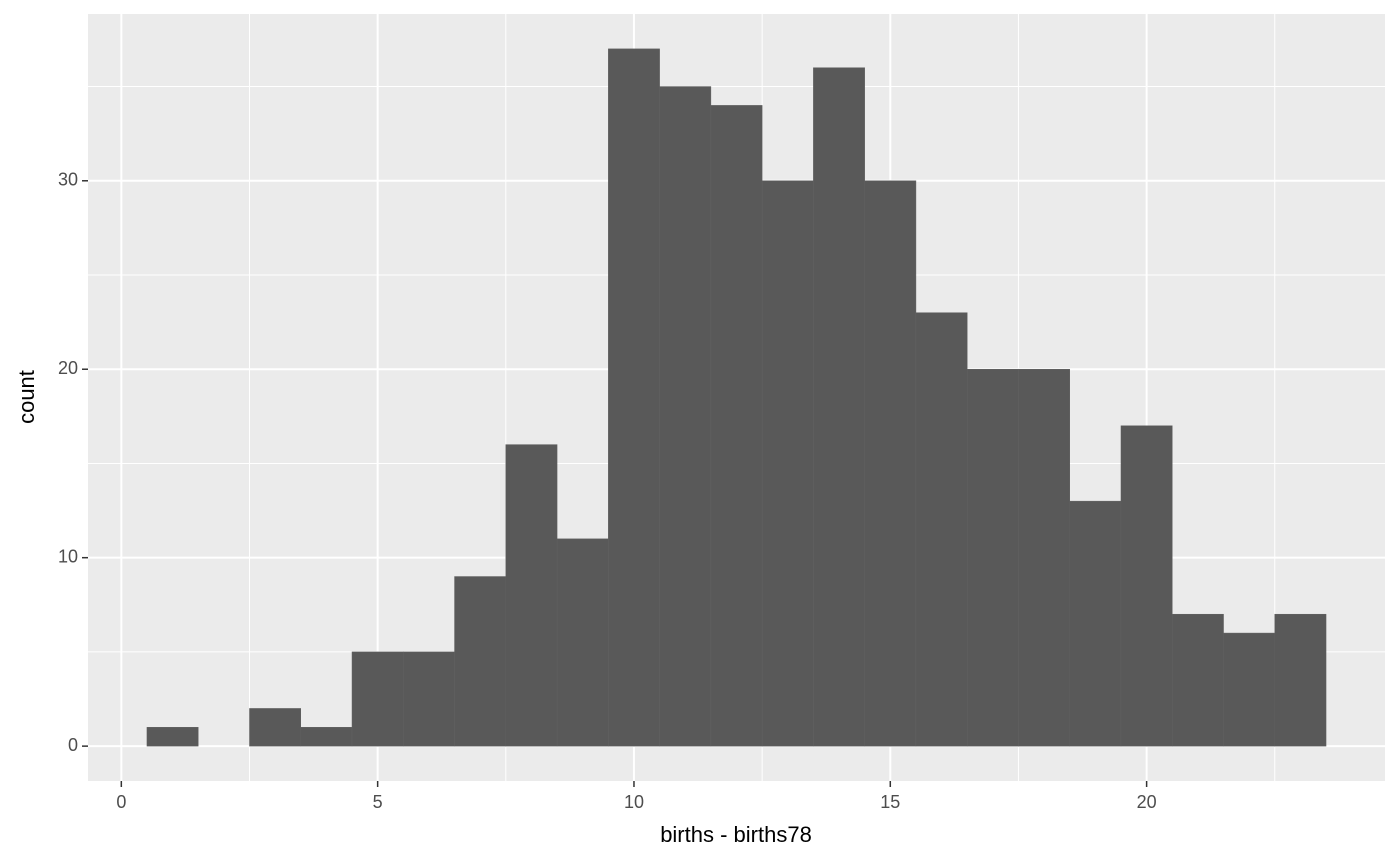  I want to click on y-tick-label: 20, so click(68, 368).